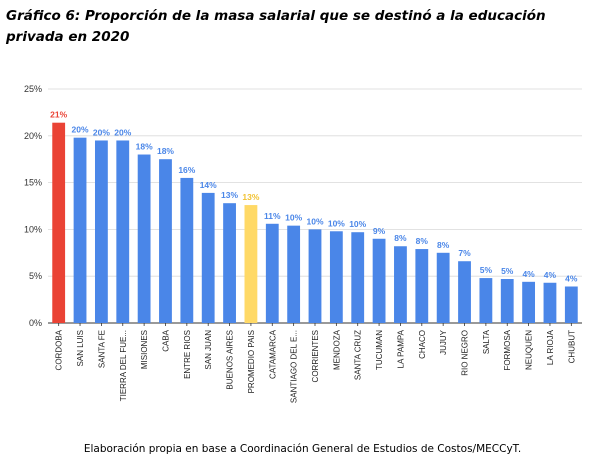 The image size is (605, 474). Describe the element at coordinates (529, 350) in the screenshot. I see `x-tick-label: NEUQUEN` at that location.